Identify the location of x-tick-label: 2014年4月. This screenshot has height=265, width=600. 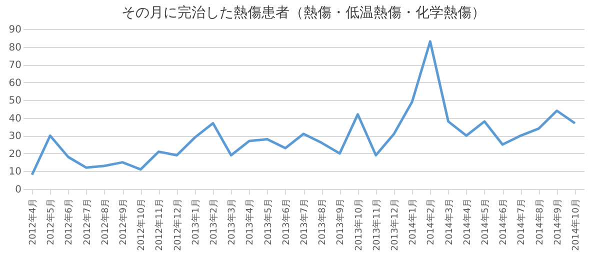
(467, 222).